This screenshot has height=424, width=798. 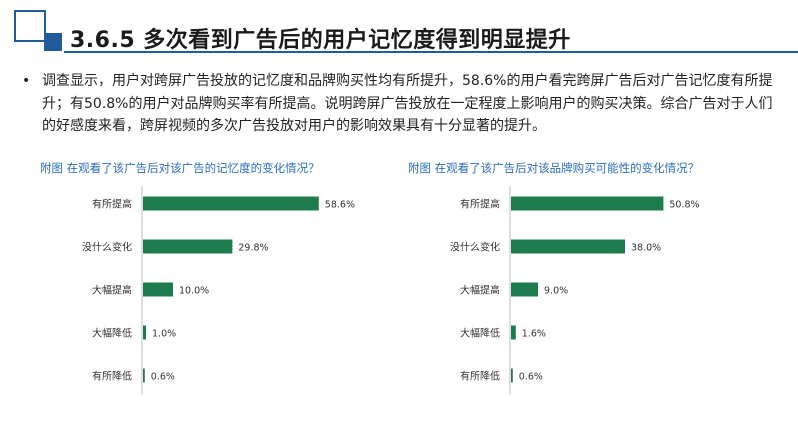 What do you see at coordinates (180, 168) in the screenshot?
I see `chart-title: 附图 在观看了该广告后对该广告的记忆度的变化情况？` at bounding box center [180, 168].